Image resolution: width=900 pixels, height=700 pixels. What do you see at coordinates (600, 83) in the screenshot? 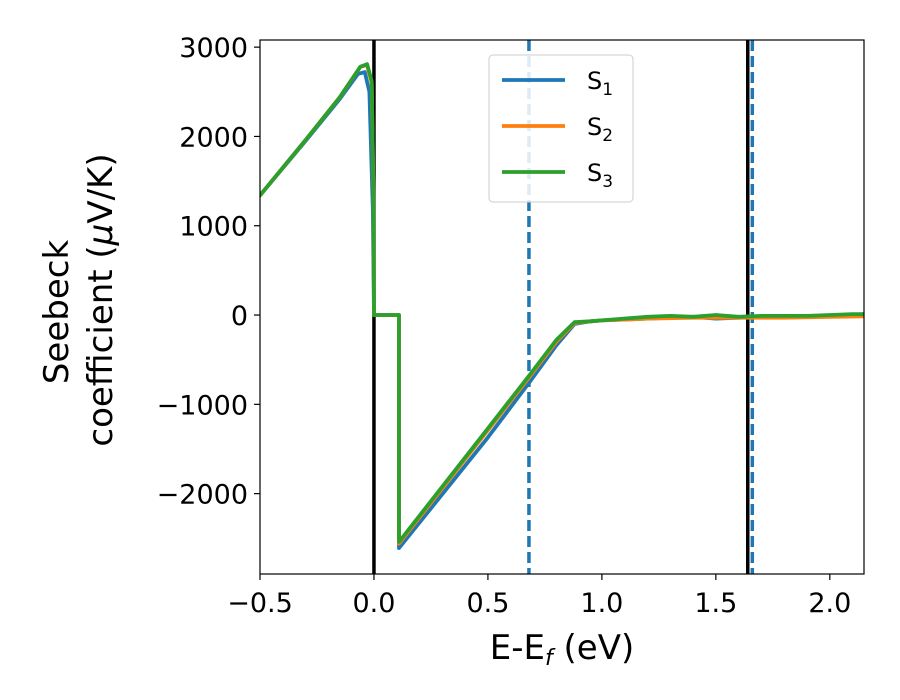
I see `legend-label-s1: S1` at bounding box center [600, 83].